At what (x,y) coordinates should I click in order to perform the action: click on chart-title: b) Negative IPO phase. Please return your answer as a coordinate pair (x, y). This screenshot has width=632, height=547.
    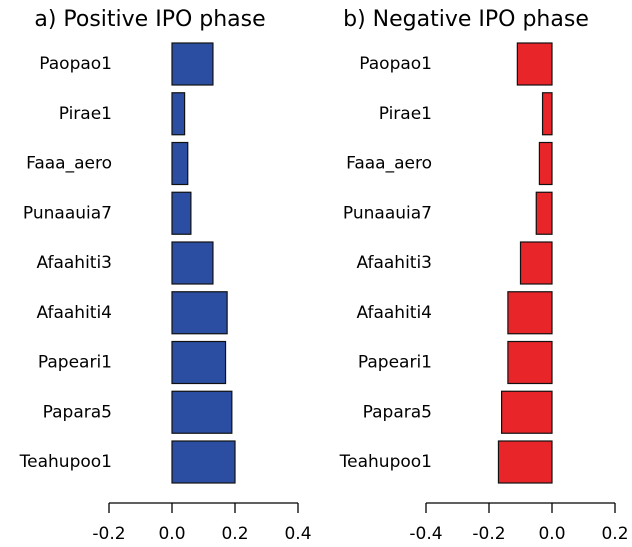
    Looking at the image, I should click on (466, 19).